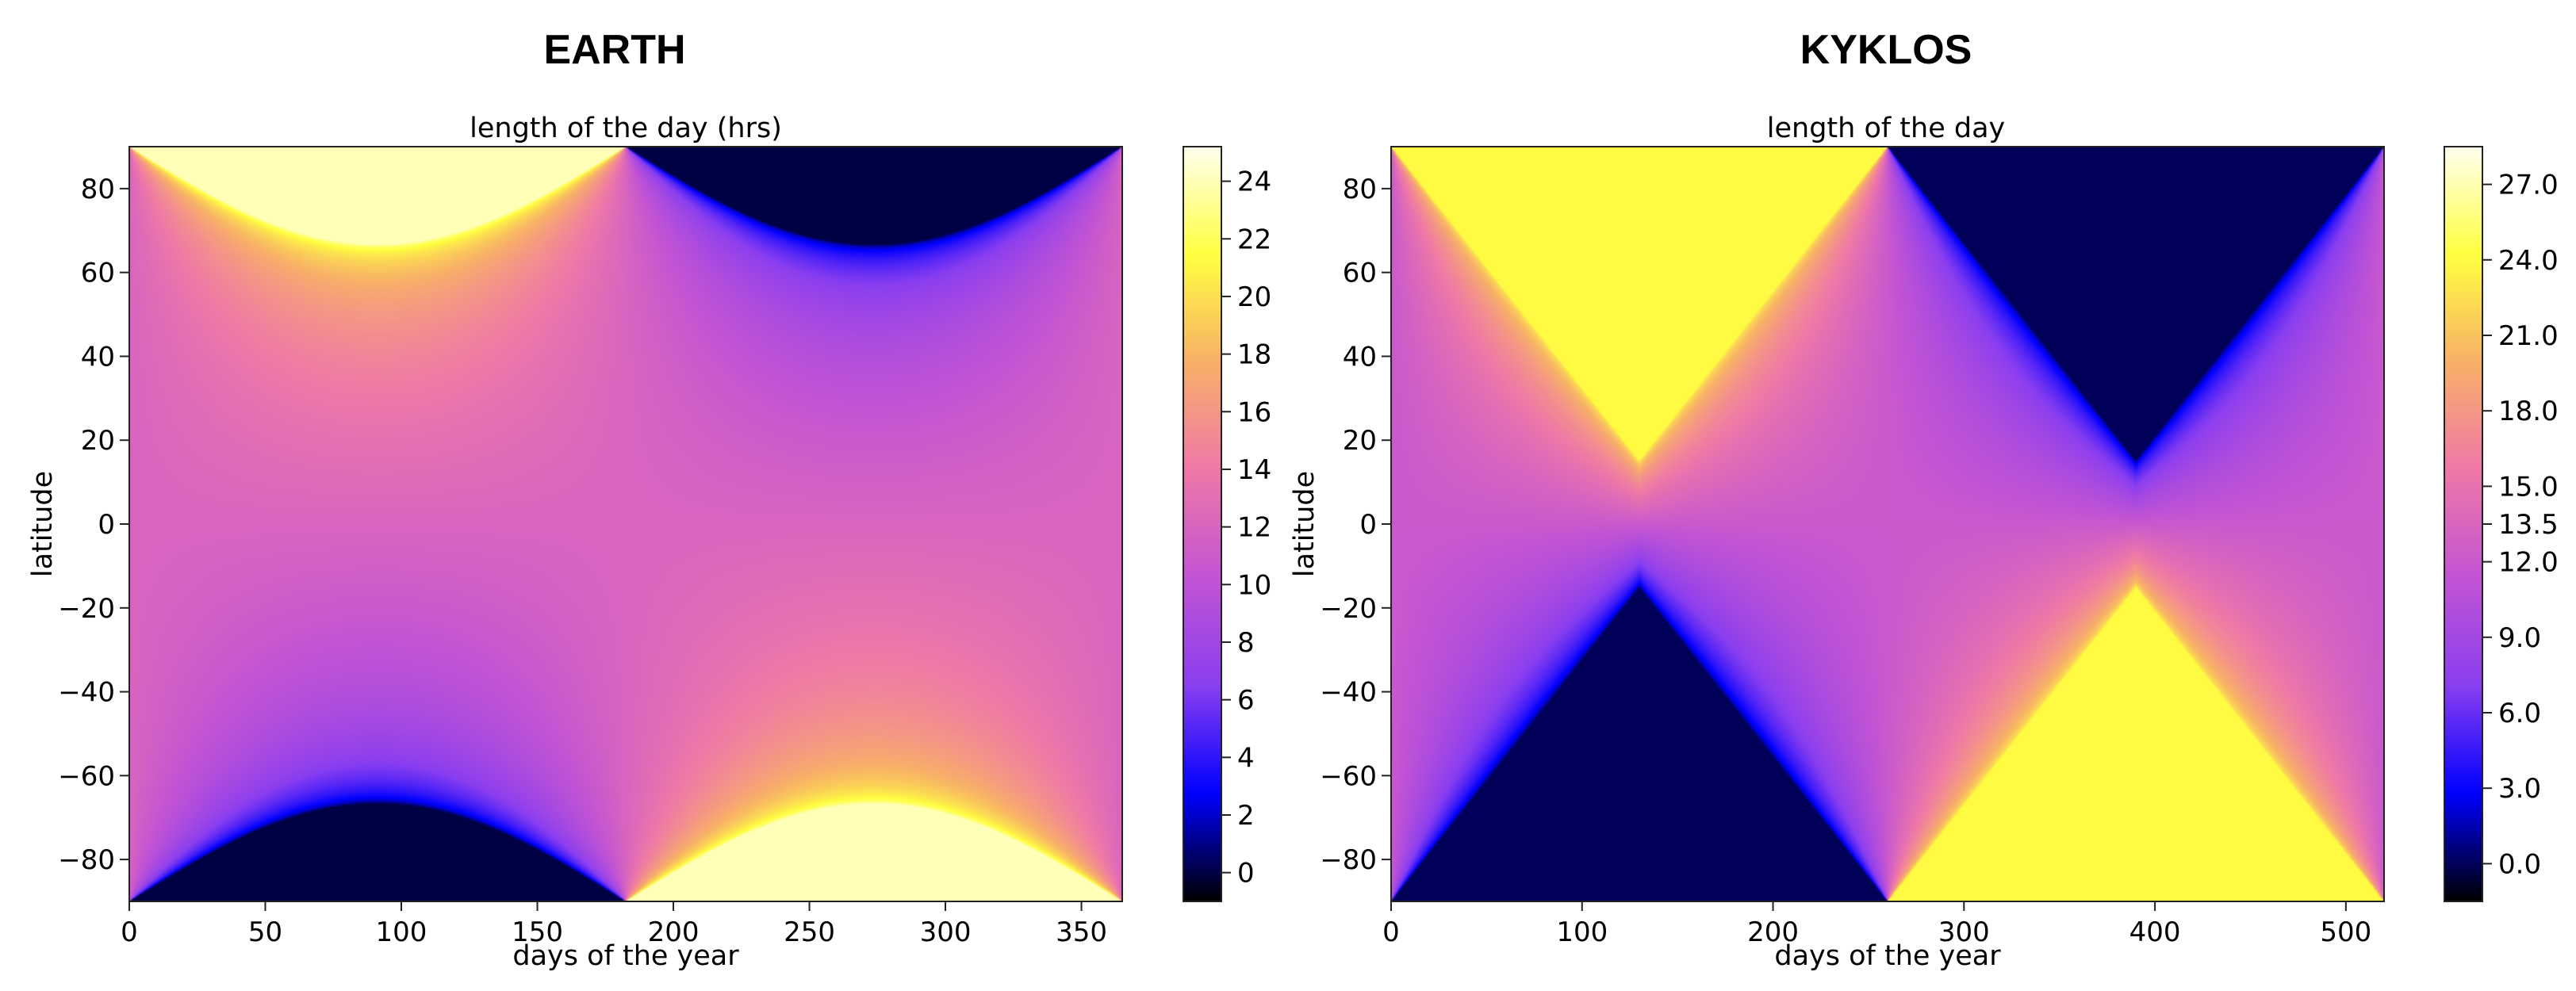  Describe the element at coordinates (809, 932) in the screenshot. I see `x-tick-label: 250` at that location.